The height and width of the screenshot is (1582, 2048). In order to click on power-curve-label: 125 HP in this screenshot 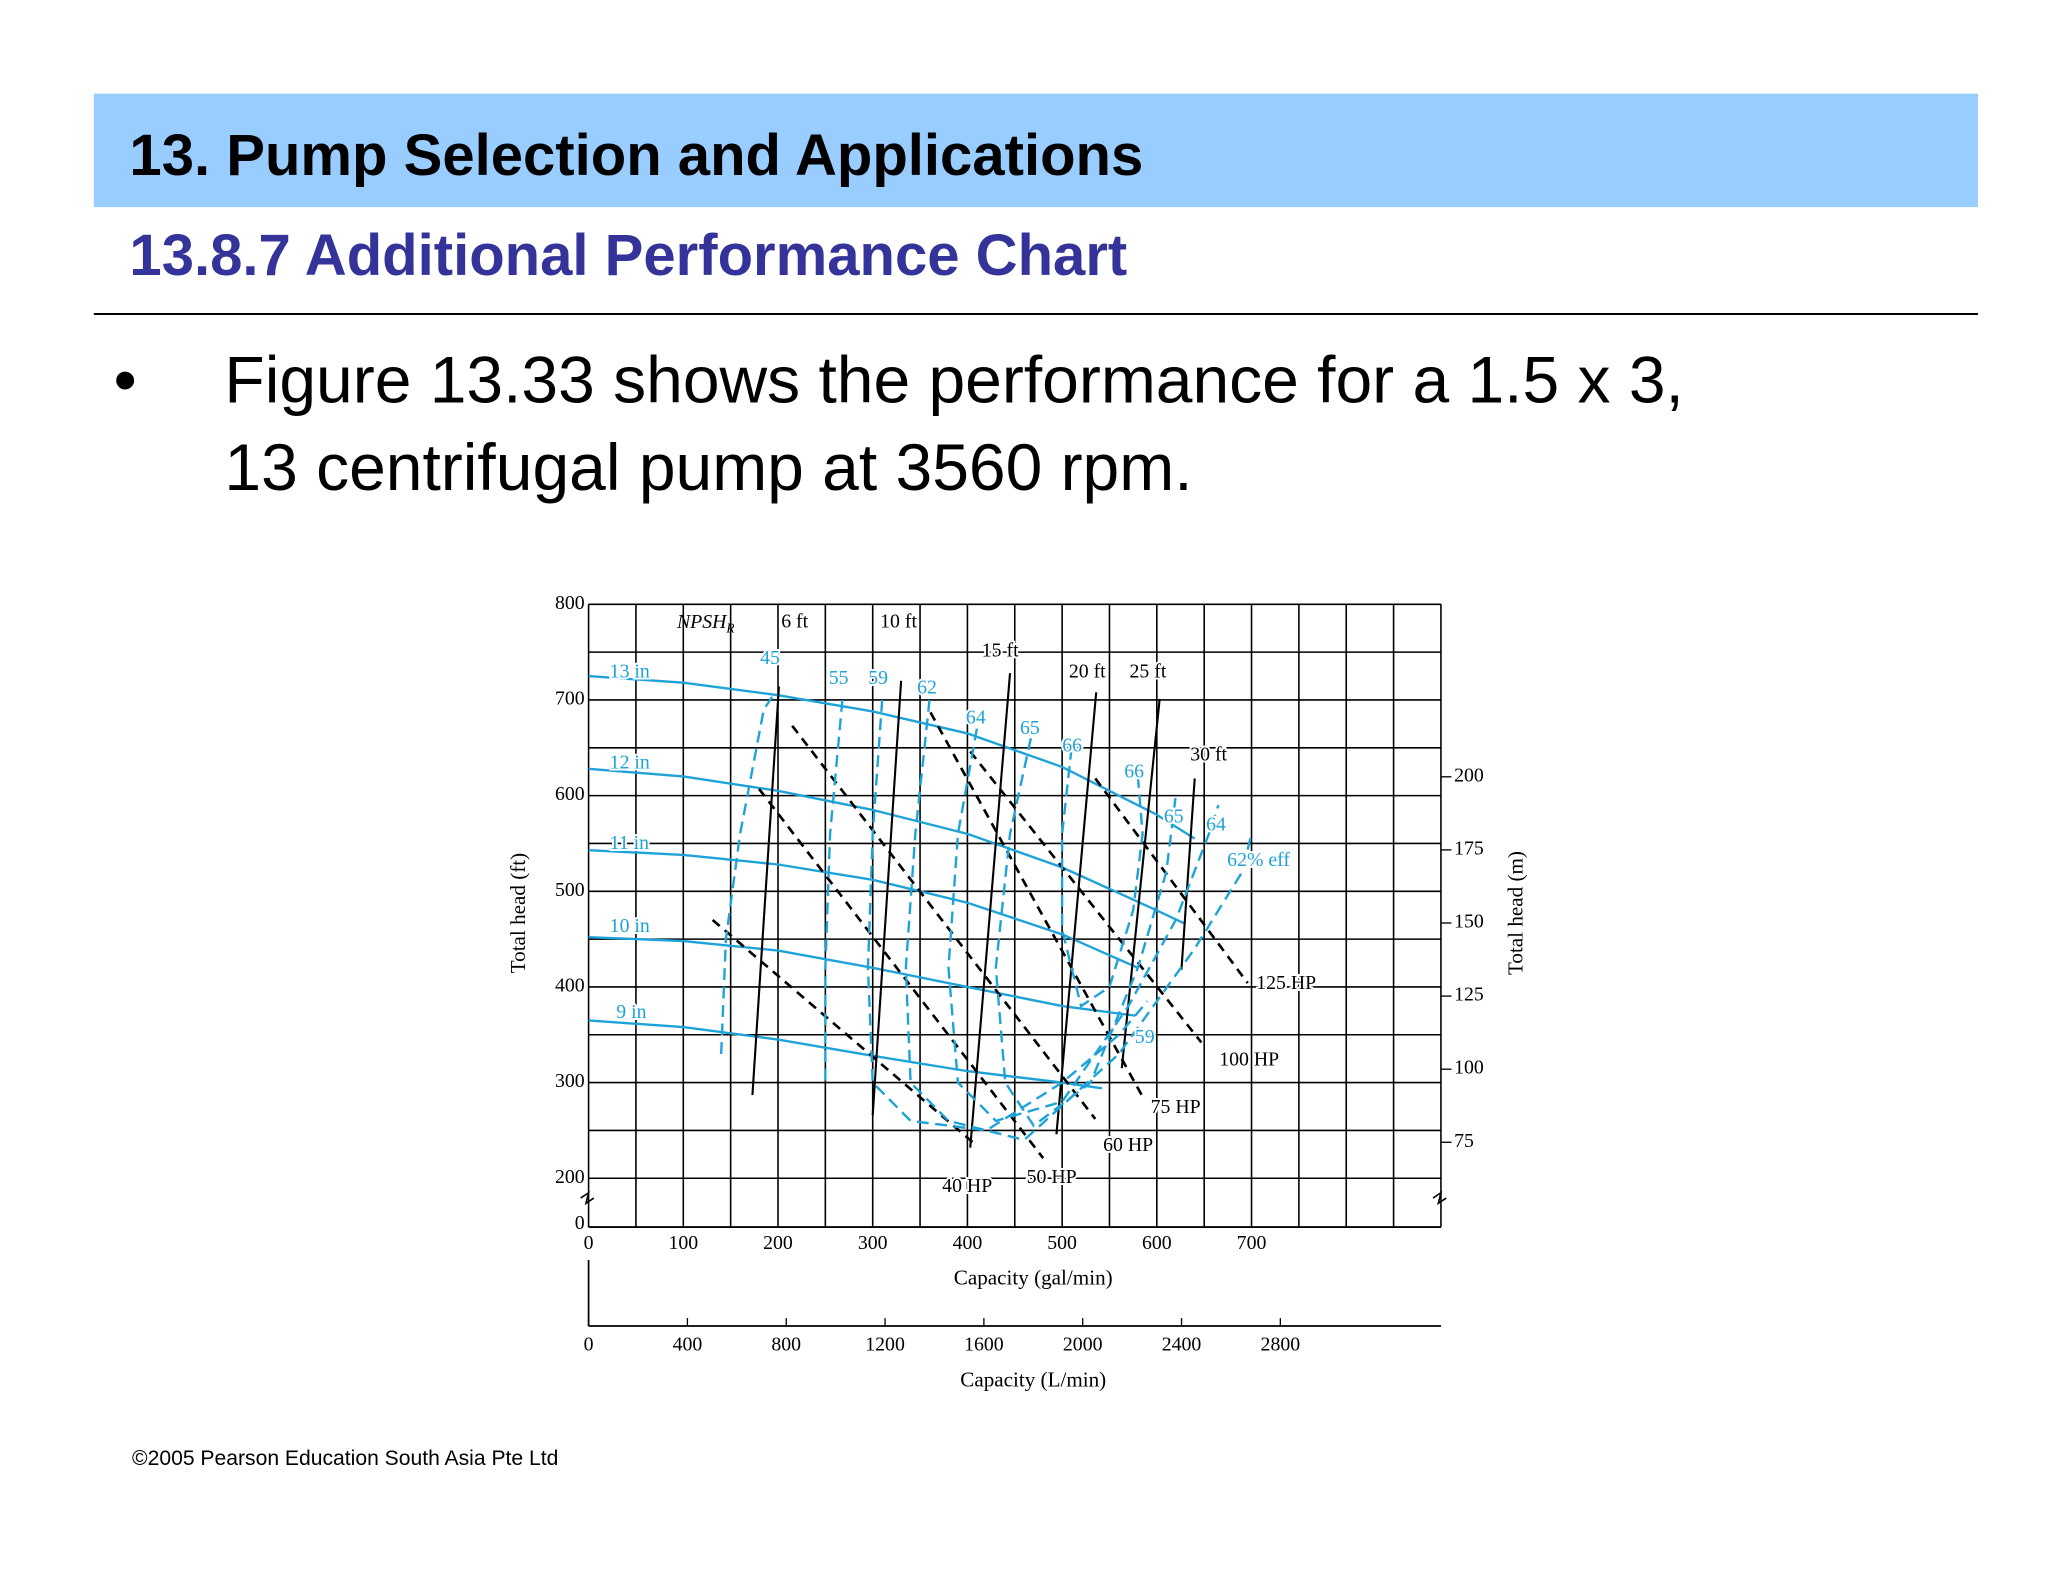, I will do `click(1286, 983)`.